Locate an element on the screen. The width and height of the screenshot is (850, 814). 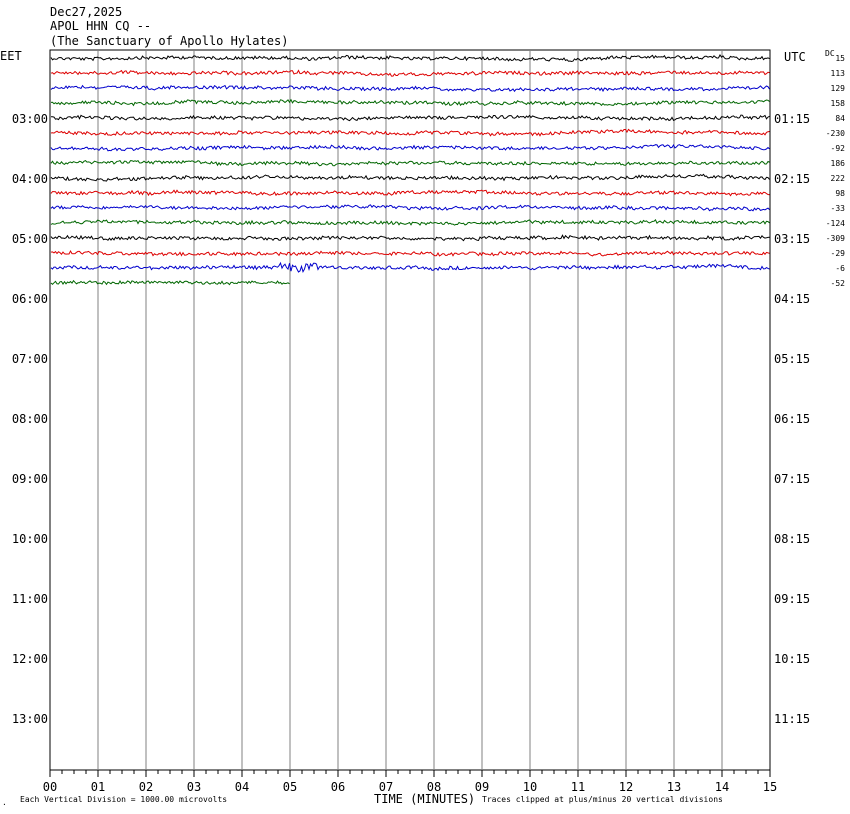
x-tick-label: 10 is located at coordinates (530, 787).